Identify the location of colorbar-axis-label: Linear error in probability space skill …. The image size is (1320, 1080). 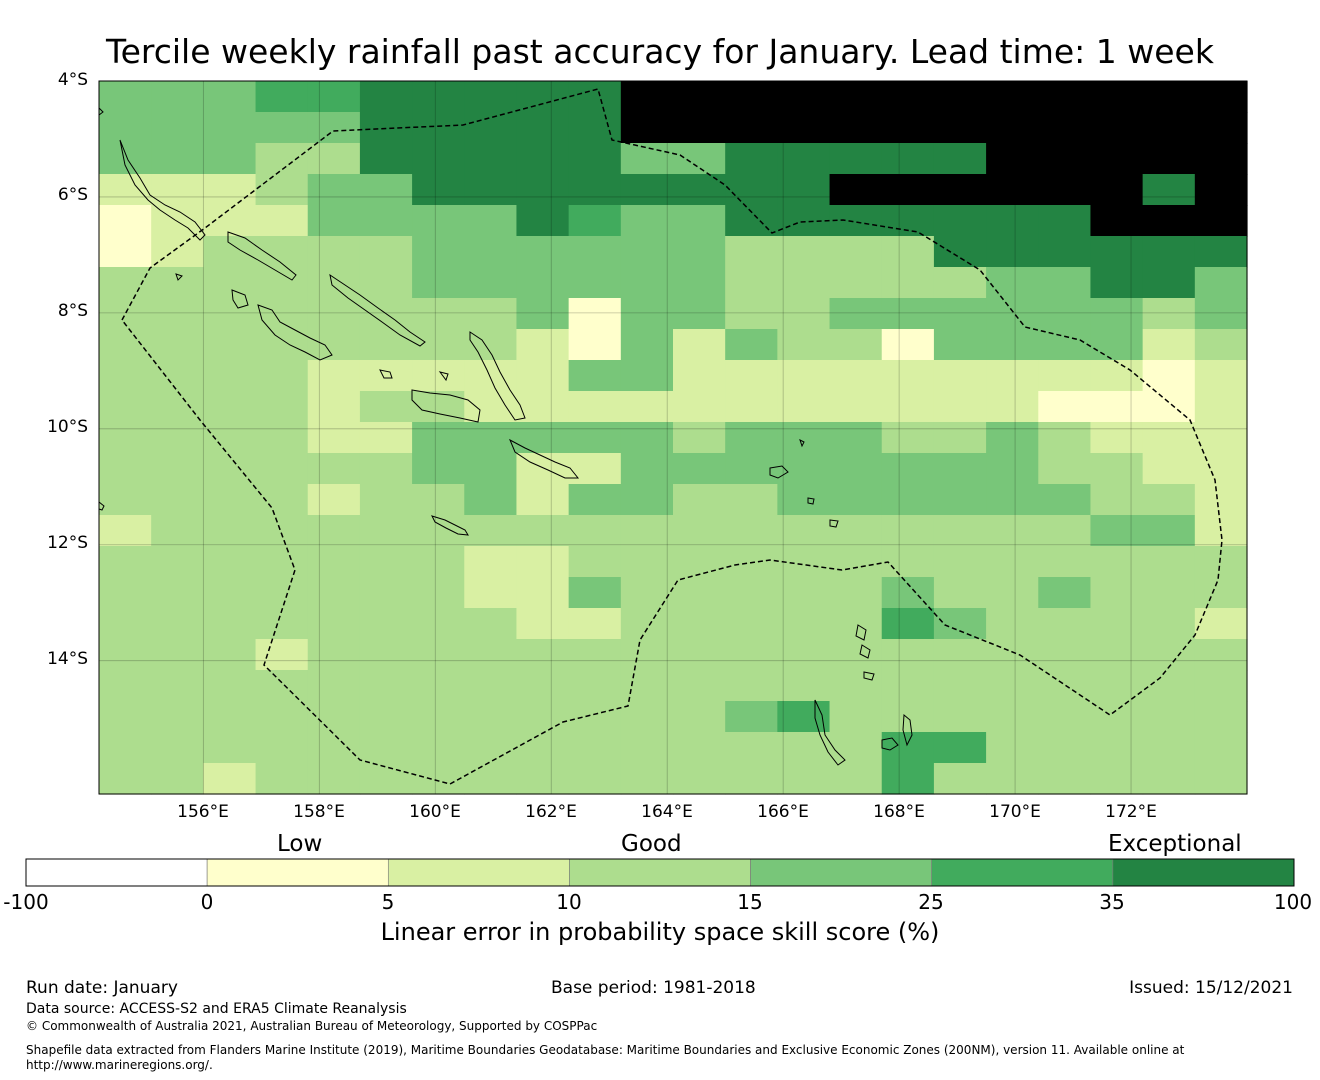
(660, 932).